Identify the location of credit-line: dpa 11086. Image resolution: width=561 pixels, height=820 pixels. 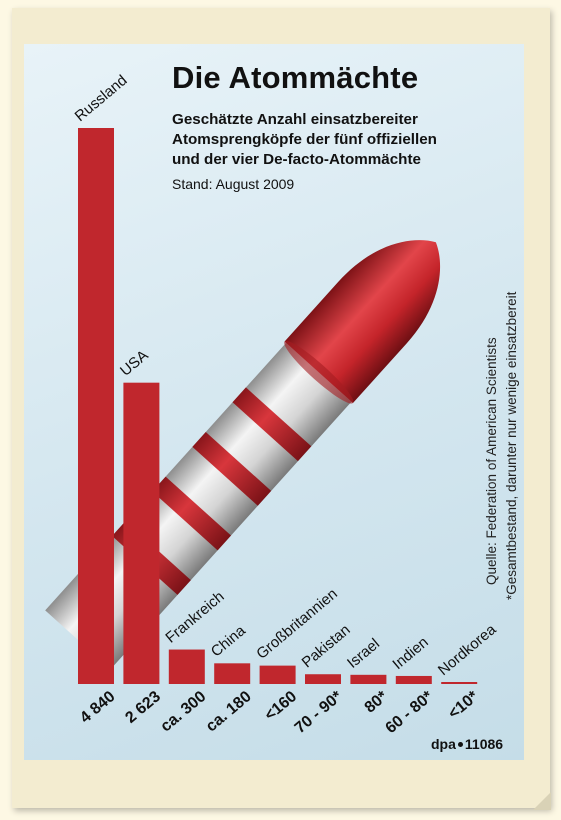
(467, 744).